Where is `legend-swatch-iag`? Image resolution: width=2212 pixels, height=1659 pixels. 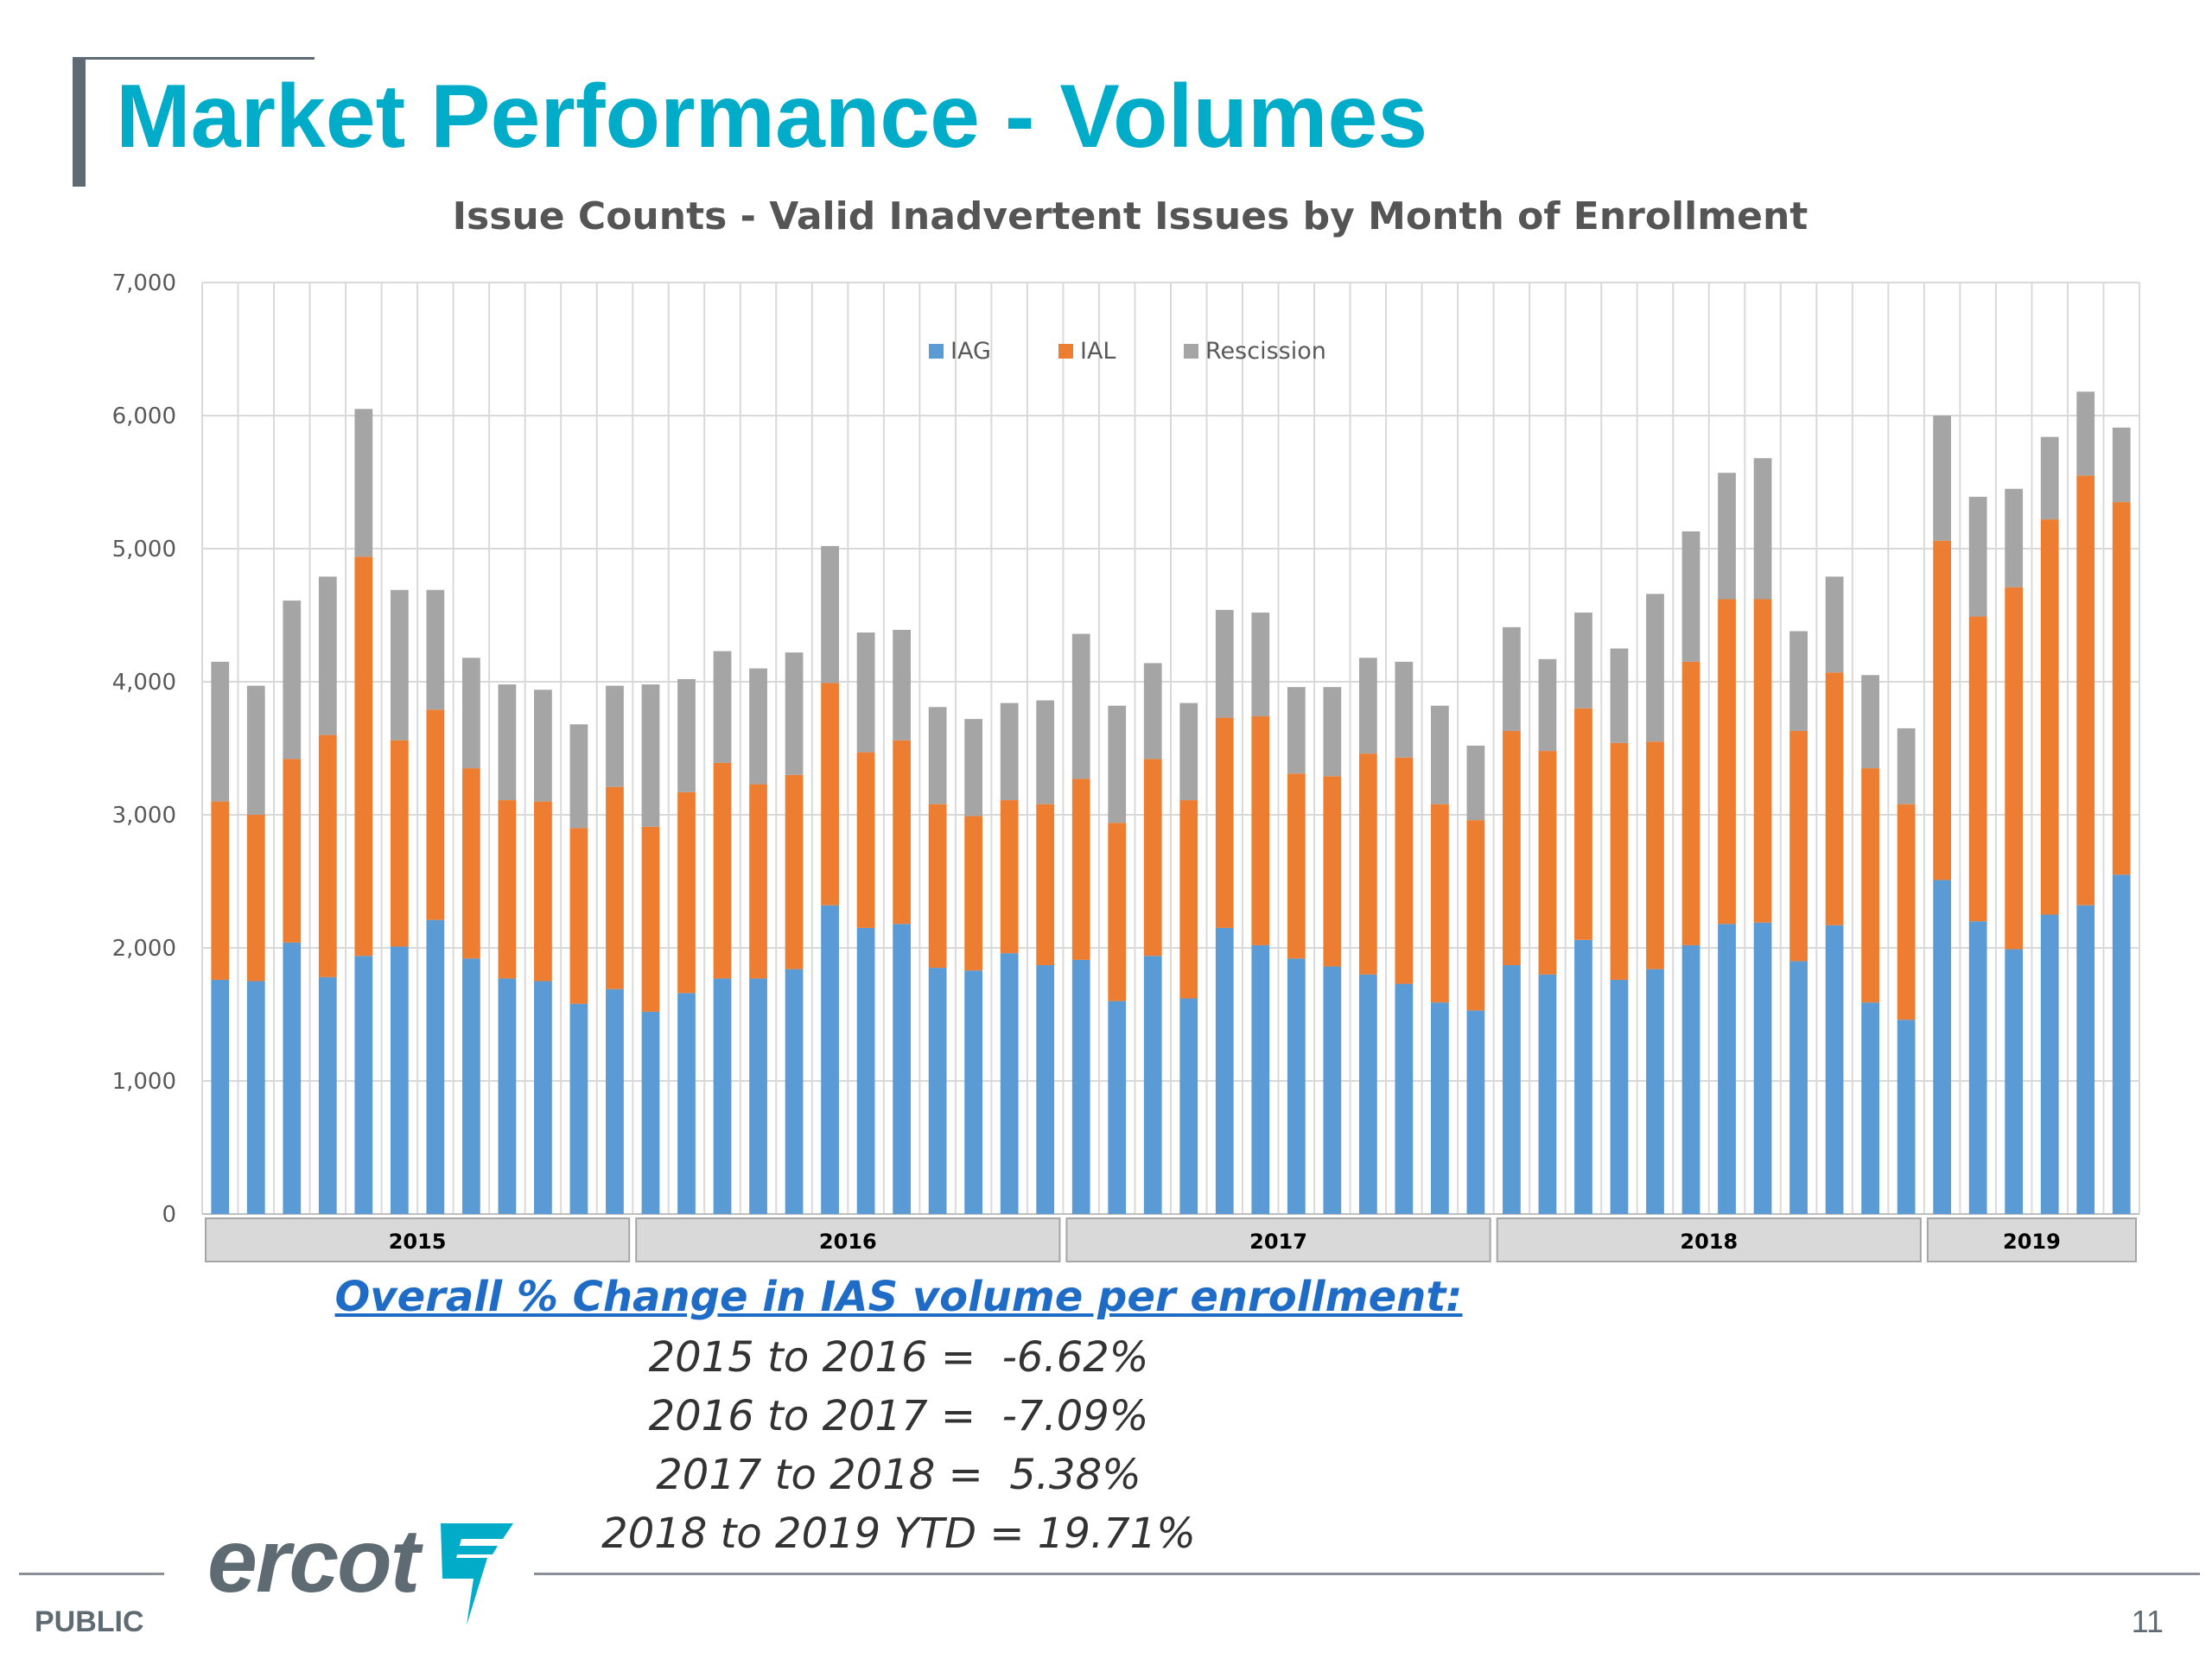 legend-swatch-iag is located at coordinates (936, 351).